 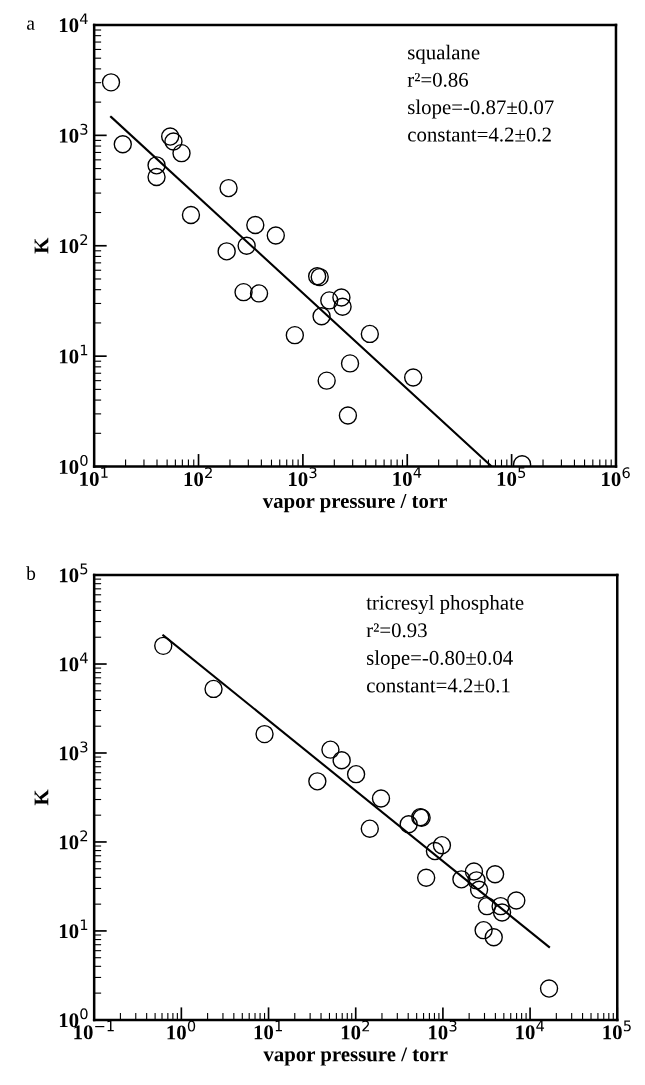 What do you see at coordinates (444, 54) in the screenshot?
I see `annotation: squalane` at bounding box center [444, 54].